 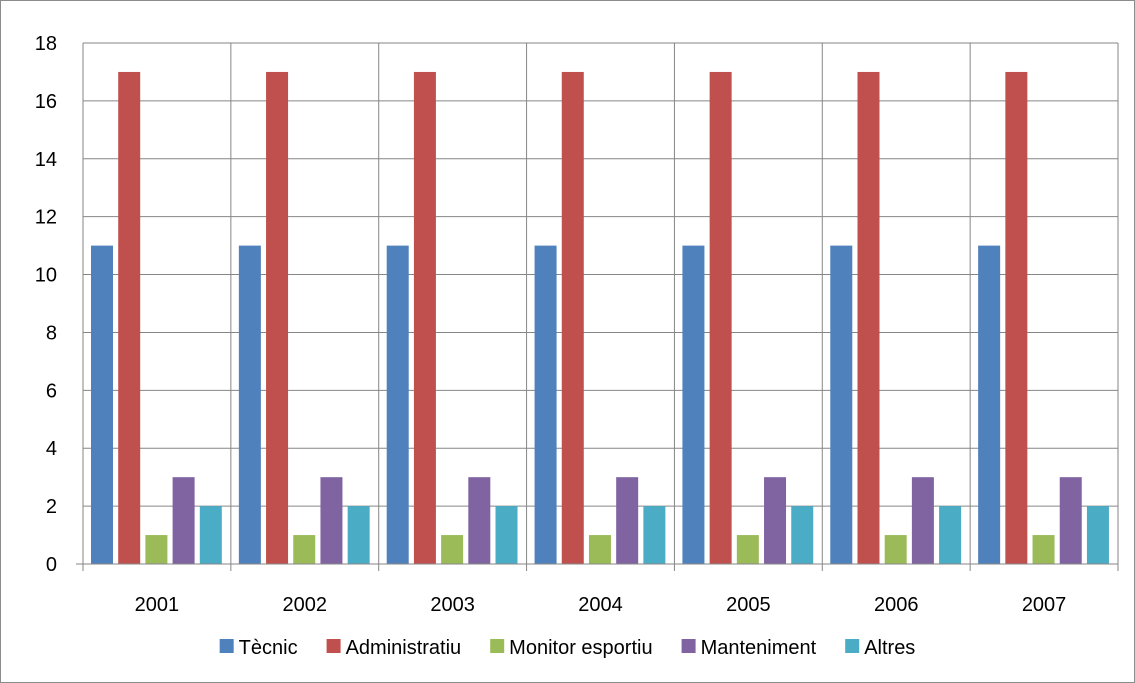 What do you see at coordinates (1044, 605) in the screenshot?
I see `x-tick-label: 2007` at bounding box center [1044, 605].